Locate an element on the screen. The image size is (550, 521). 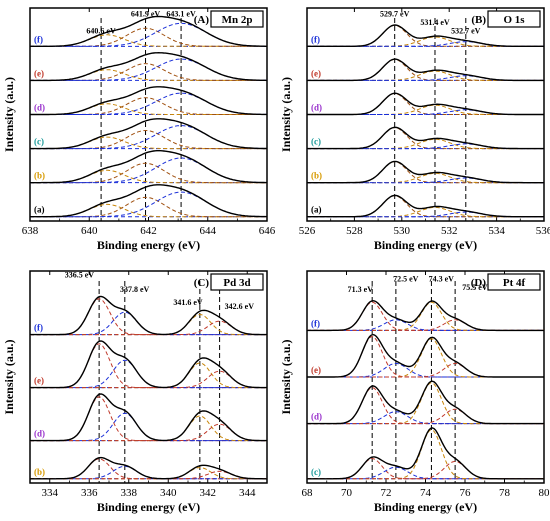
peak-annotation: 74.3 eV is located at coordinates (442, 279).